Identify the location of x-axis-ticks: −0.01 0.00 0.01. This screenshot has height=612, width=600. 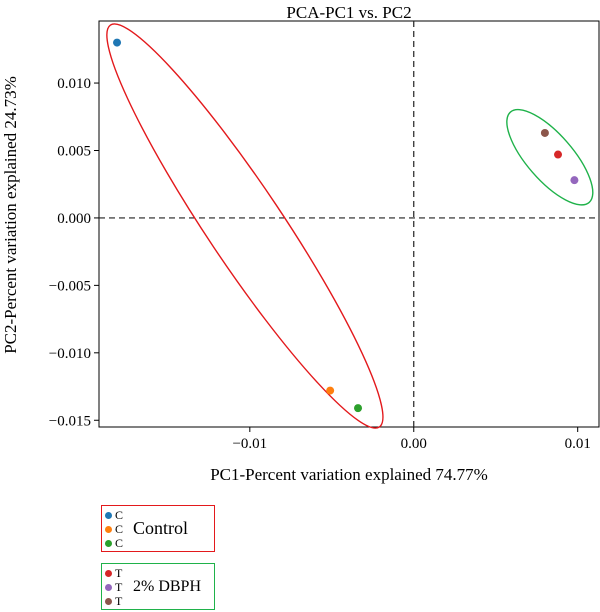
(411, 439).